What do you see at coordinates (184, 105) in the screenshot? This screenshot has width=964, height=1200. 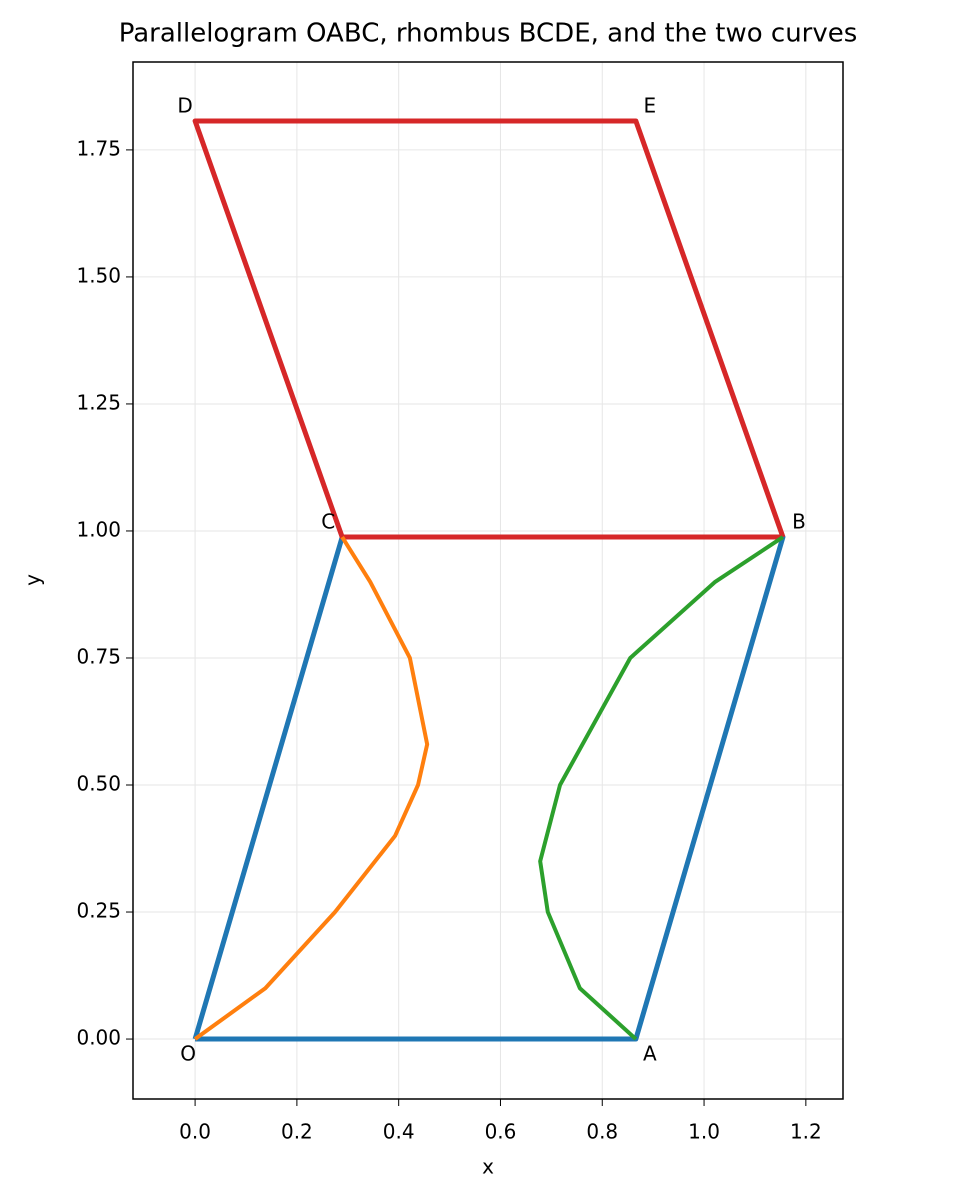 I see `point-label: D` at bounding box center [184, 105].